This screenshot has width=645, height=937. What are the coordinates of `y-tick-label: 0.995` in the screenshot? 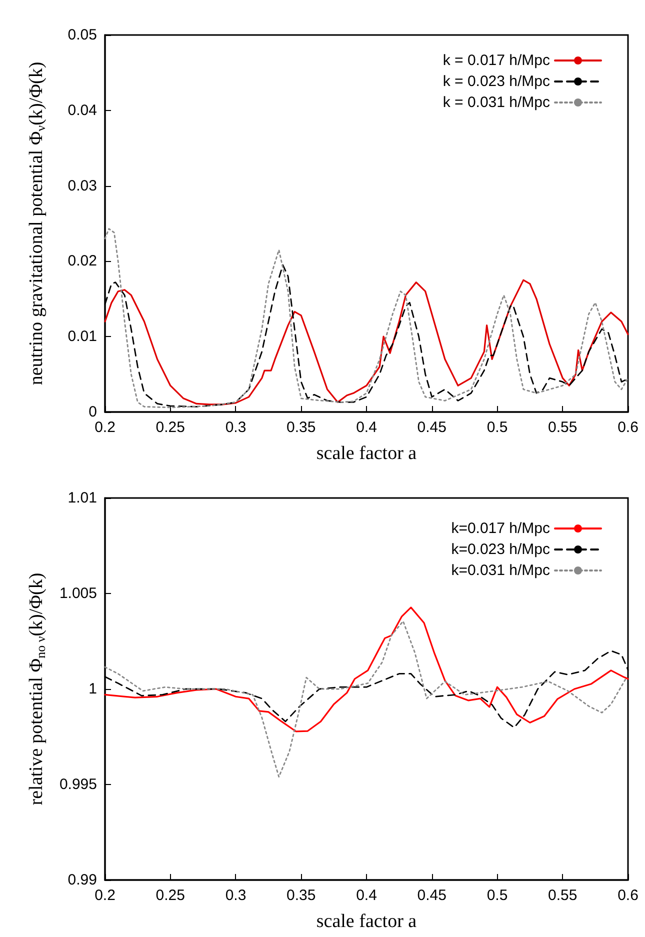 It's located at (78, 784).